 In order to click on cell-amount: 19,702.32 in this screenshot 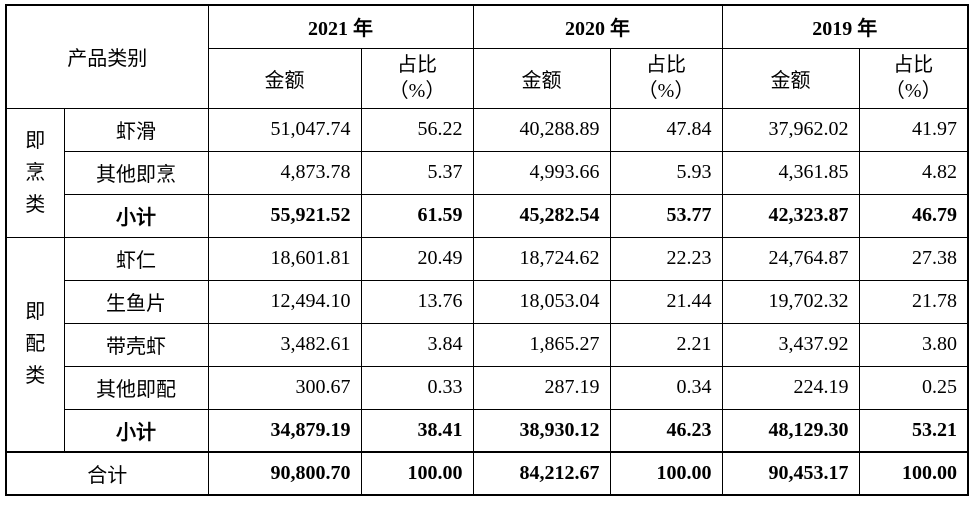, I will do `click(790, 301)`.